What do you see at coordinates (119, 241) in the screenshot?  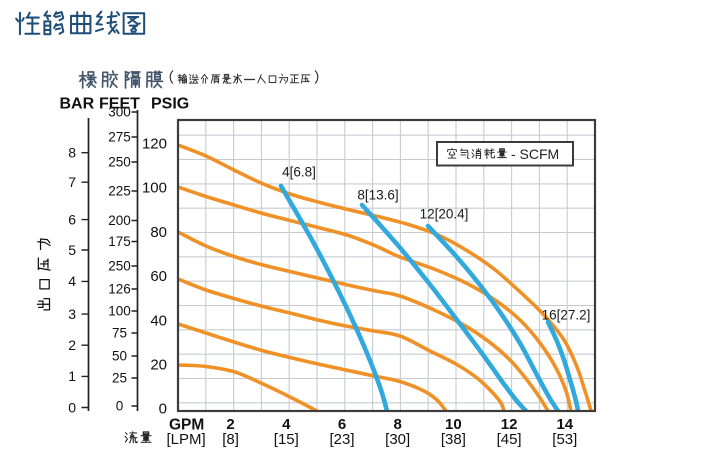 I see `svg-text: 175` at bounding box center [119, 241].